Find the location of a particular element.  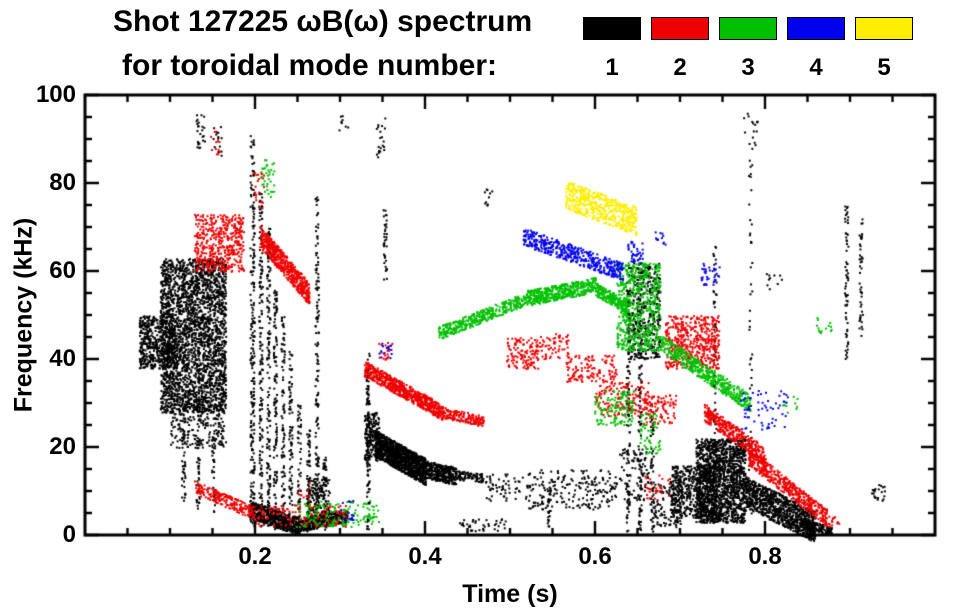

legend is located at coordinates (748, 28).